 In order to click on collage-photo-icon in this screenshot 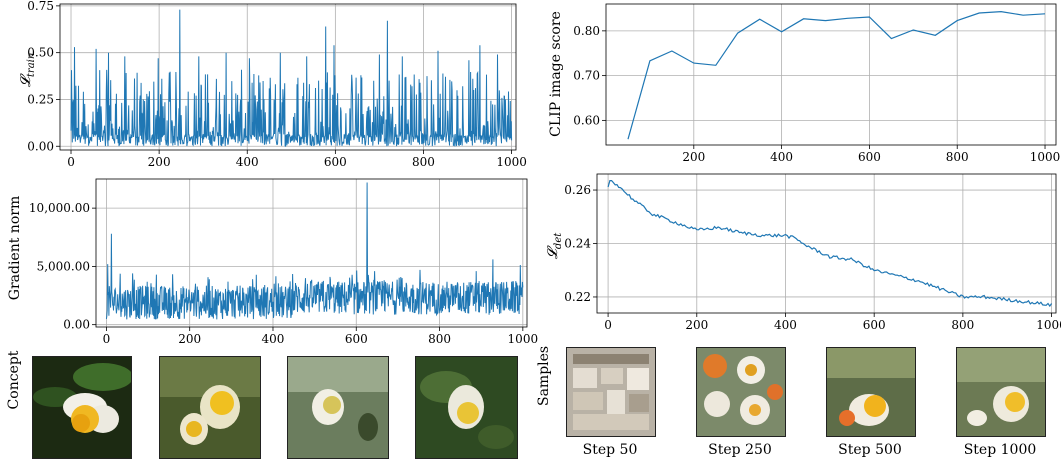, I will do `click(611, 392)`.